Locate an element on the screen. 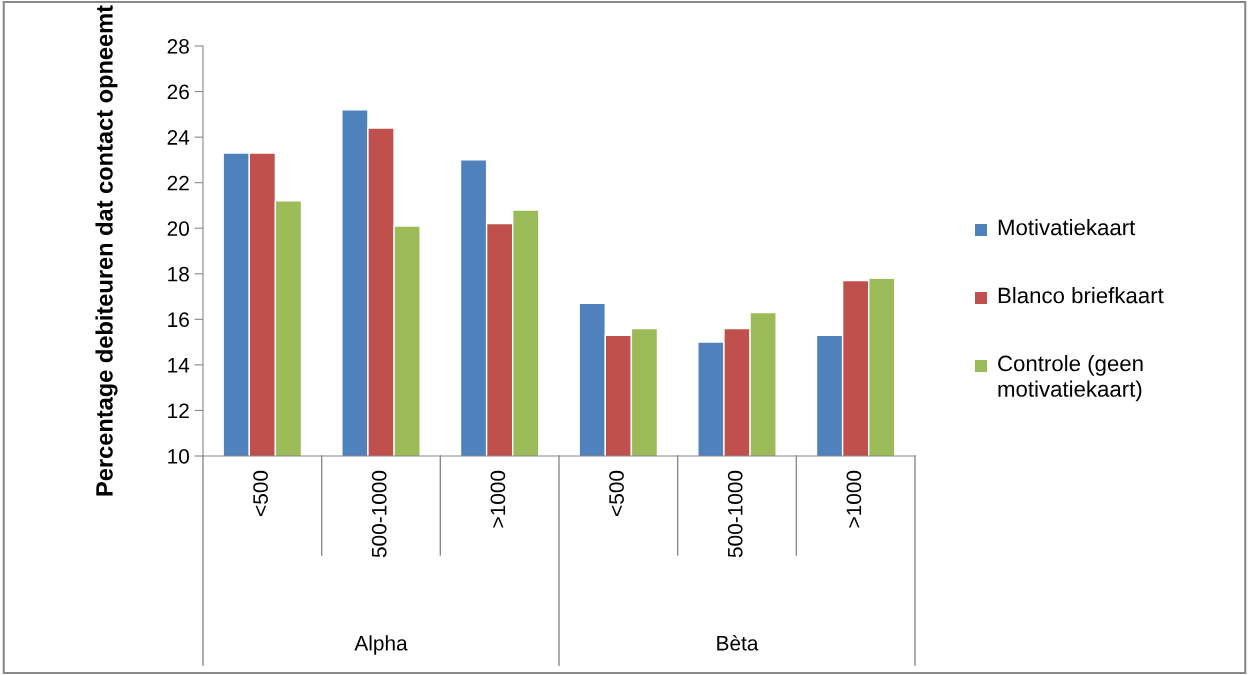 The width and height of the screenshot is (1249, 675). y-tick-label: 20 is located at coordinates (178, 228).